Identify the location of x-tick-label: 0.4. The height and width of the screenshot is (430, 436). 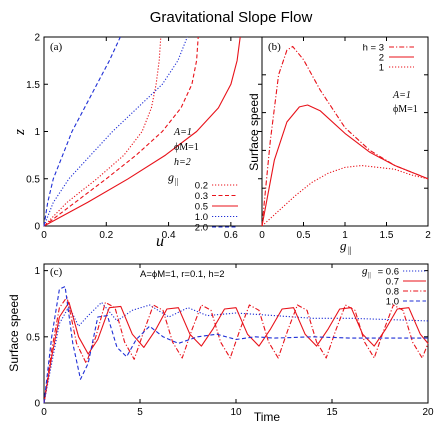
(169, 235).